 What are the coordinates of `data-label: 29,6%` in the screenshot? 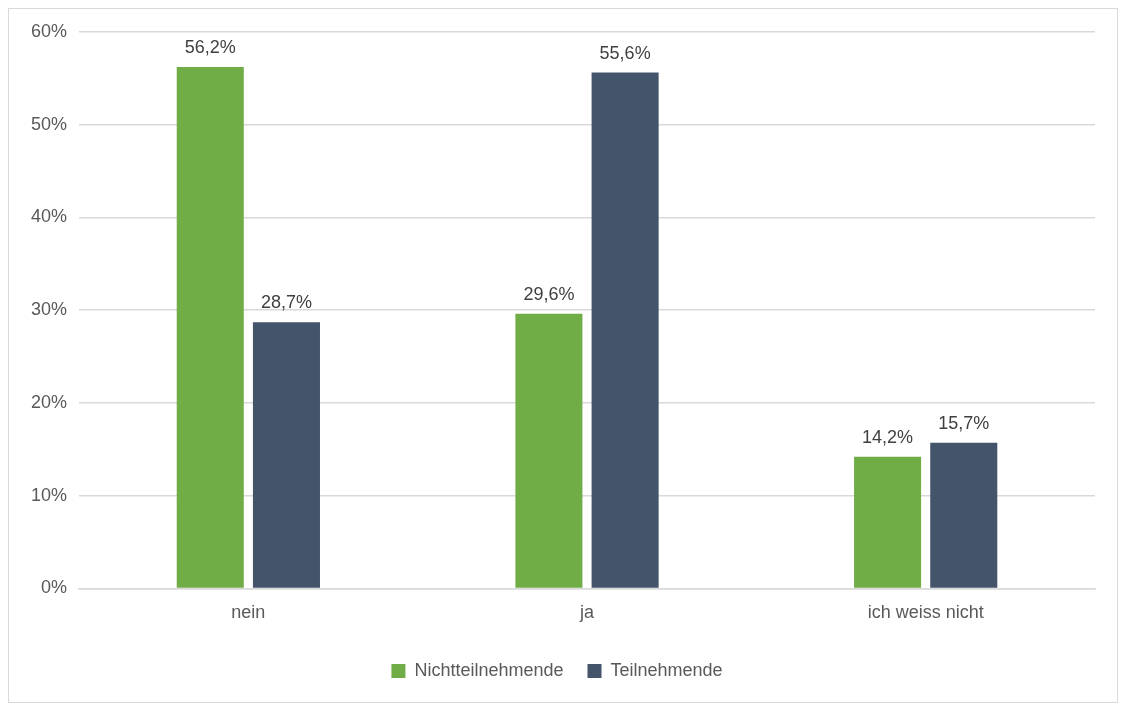 It's located at (549, 293).